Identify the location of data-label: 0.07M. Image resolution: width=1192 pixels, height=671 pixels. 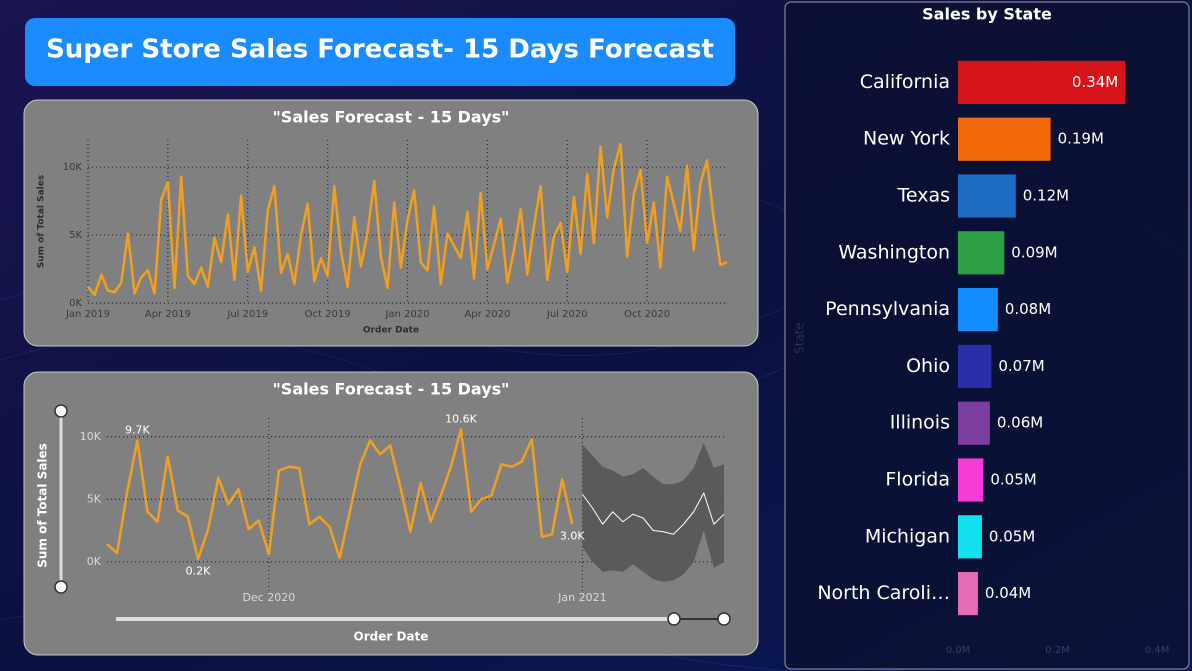
(1021, 366).